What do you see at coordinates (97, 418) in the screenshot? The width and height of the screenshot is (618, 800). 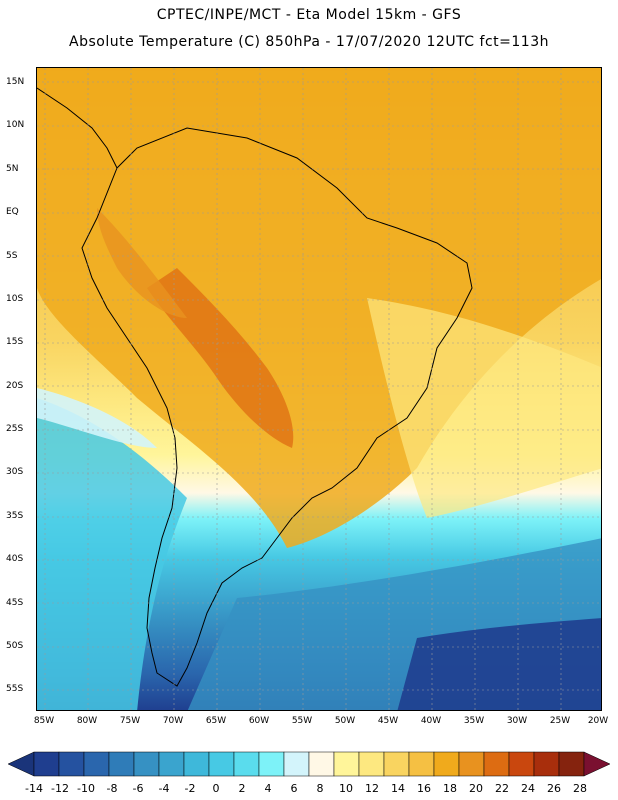 I see `field-lightblue-southwest` at bounding box center [97, 418].